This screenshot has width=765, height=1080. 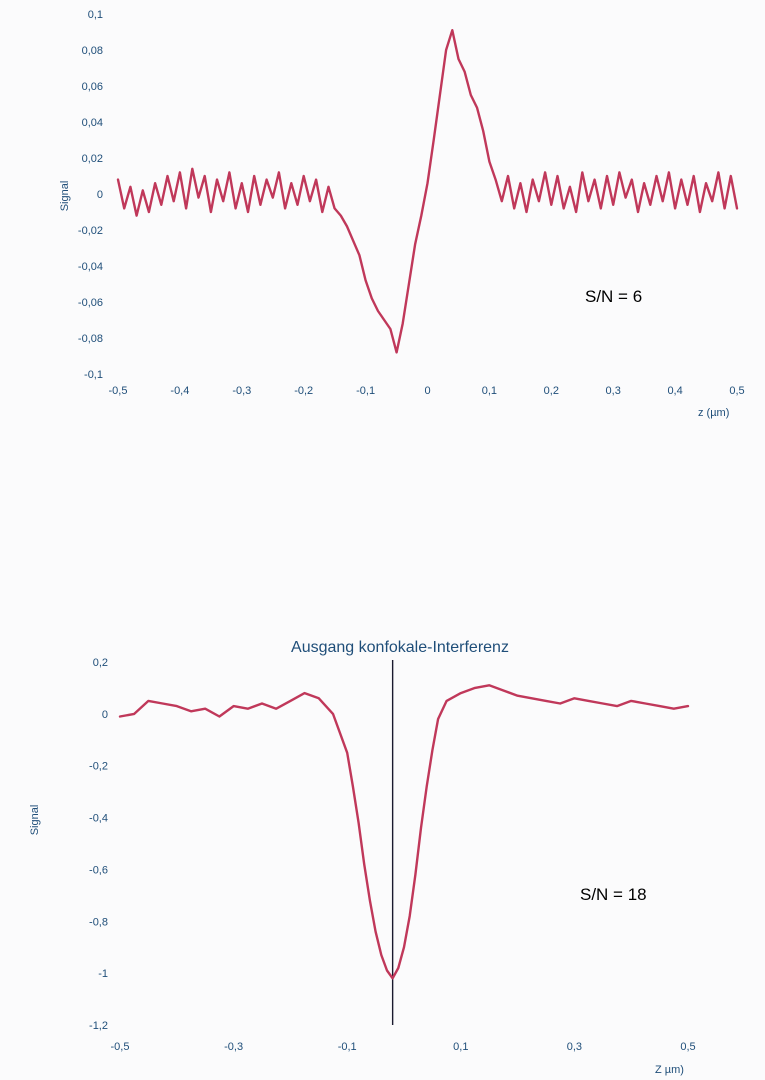 I want to click on chart-1-x-tick-label: -0,5, so click(x=118, y=391).